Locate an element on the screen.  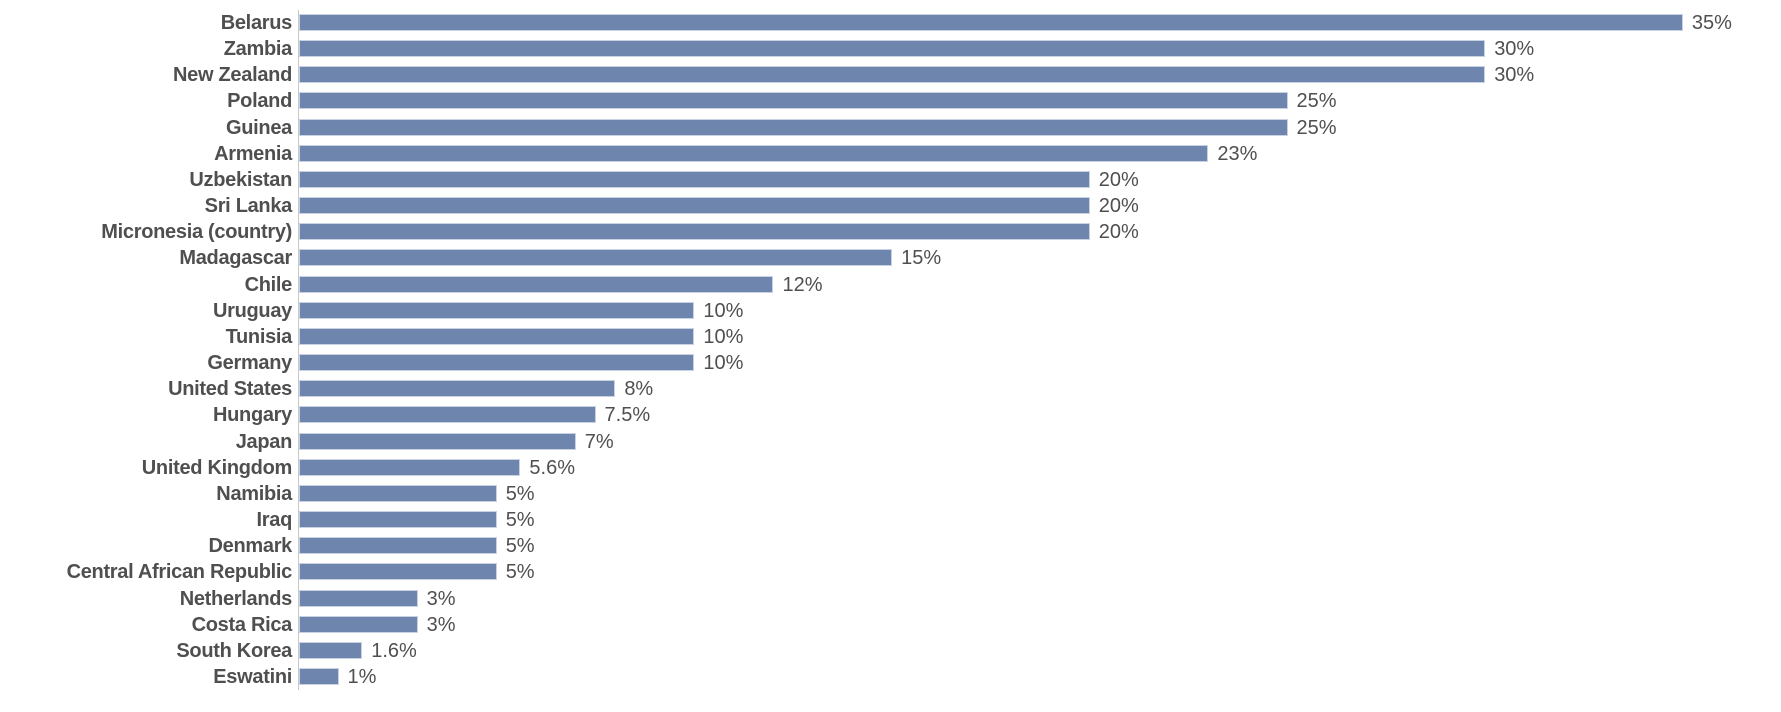
bar-row: Sri Lanka 20% is located at coordinates (890, 206).